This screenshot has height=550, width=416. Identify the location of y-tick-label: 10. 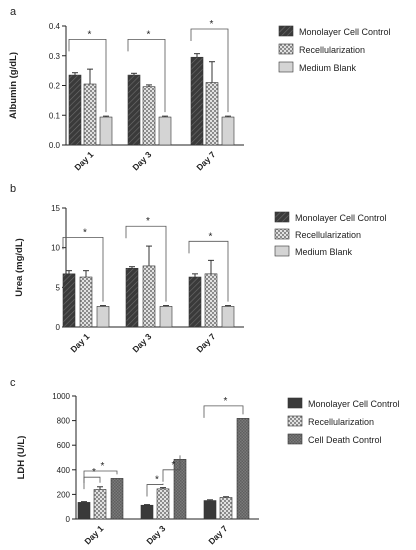
(55, 248).